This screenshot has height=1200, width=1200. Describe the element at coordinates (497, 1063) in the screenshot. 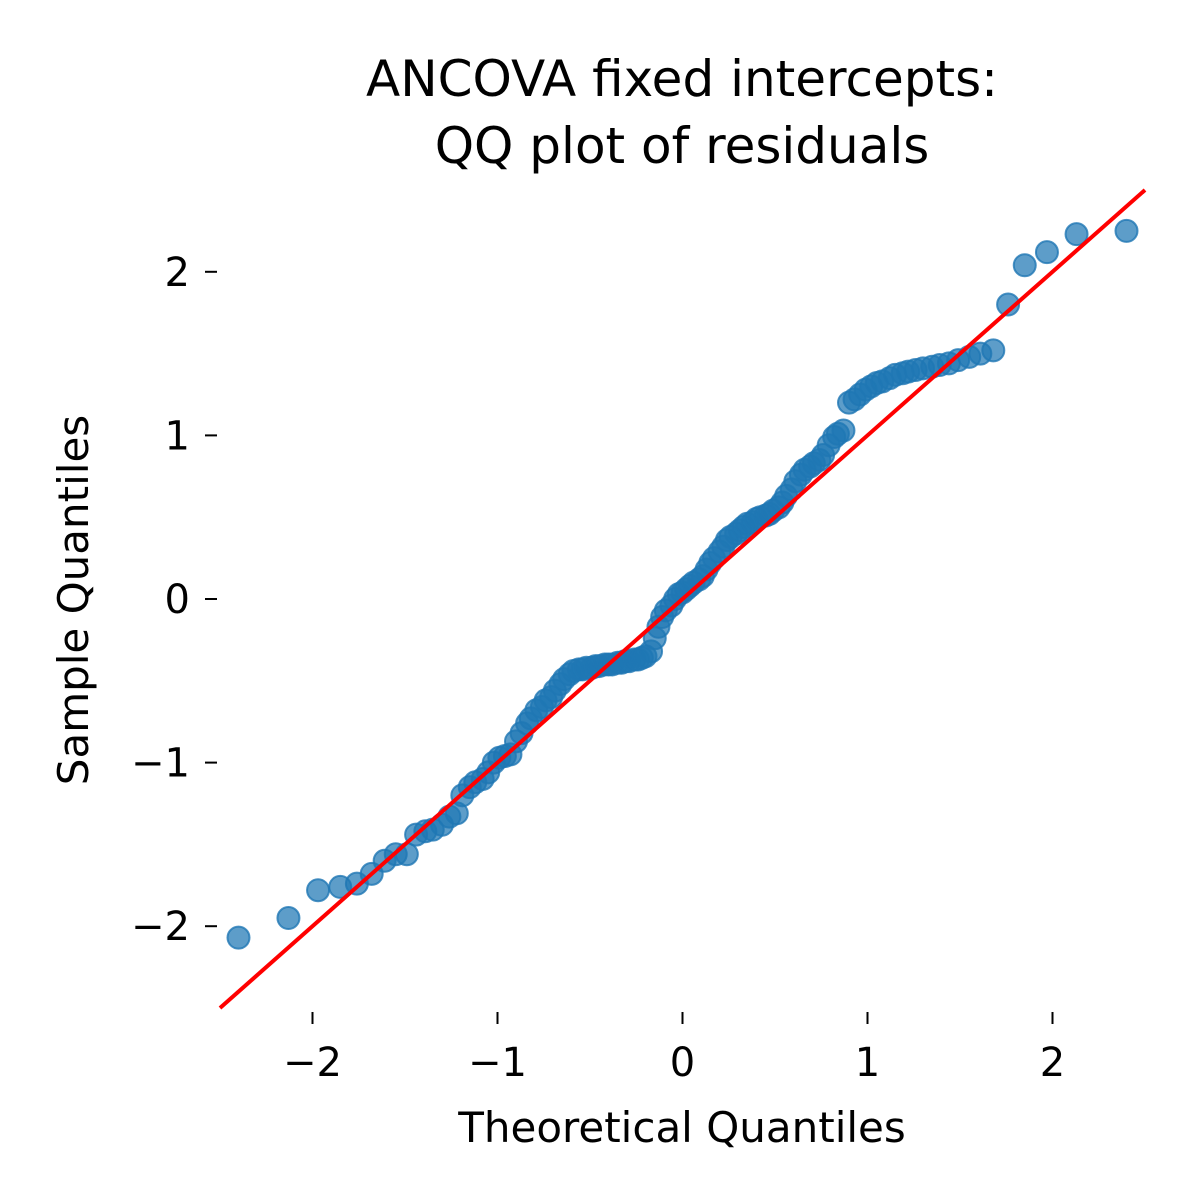

I see `x-tick-label: −1` at that location.